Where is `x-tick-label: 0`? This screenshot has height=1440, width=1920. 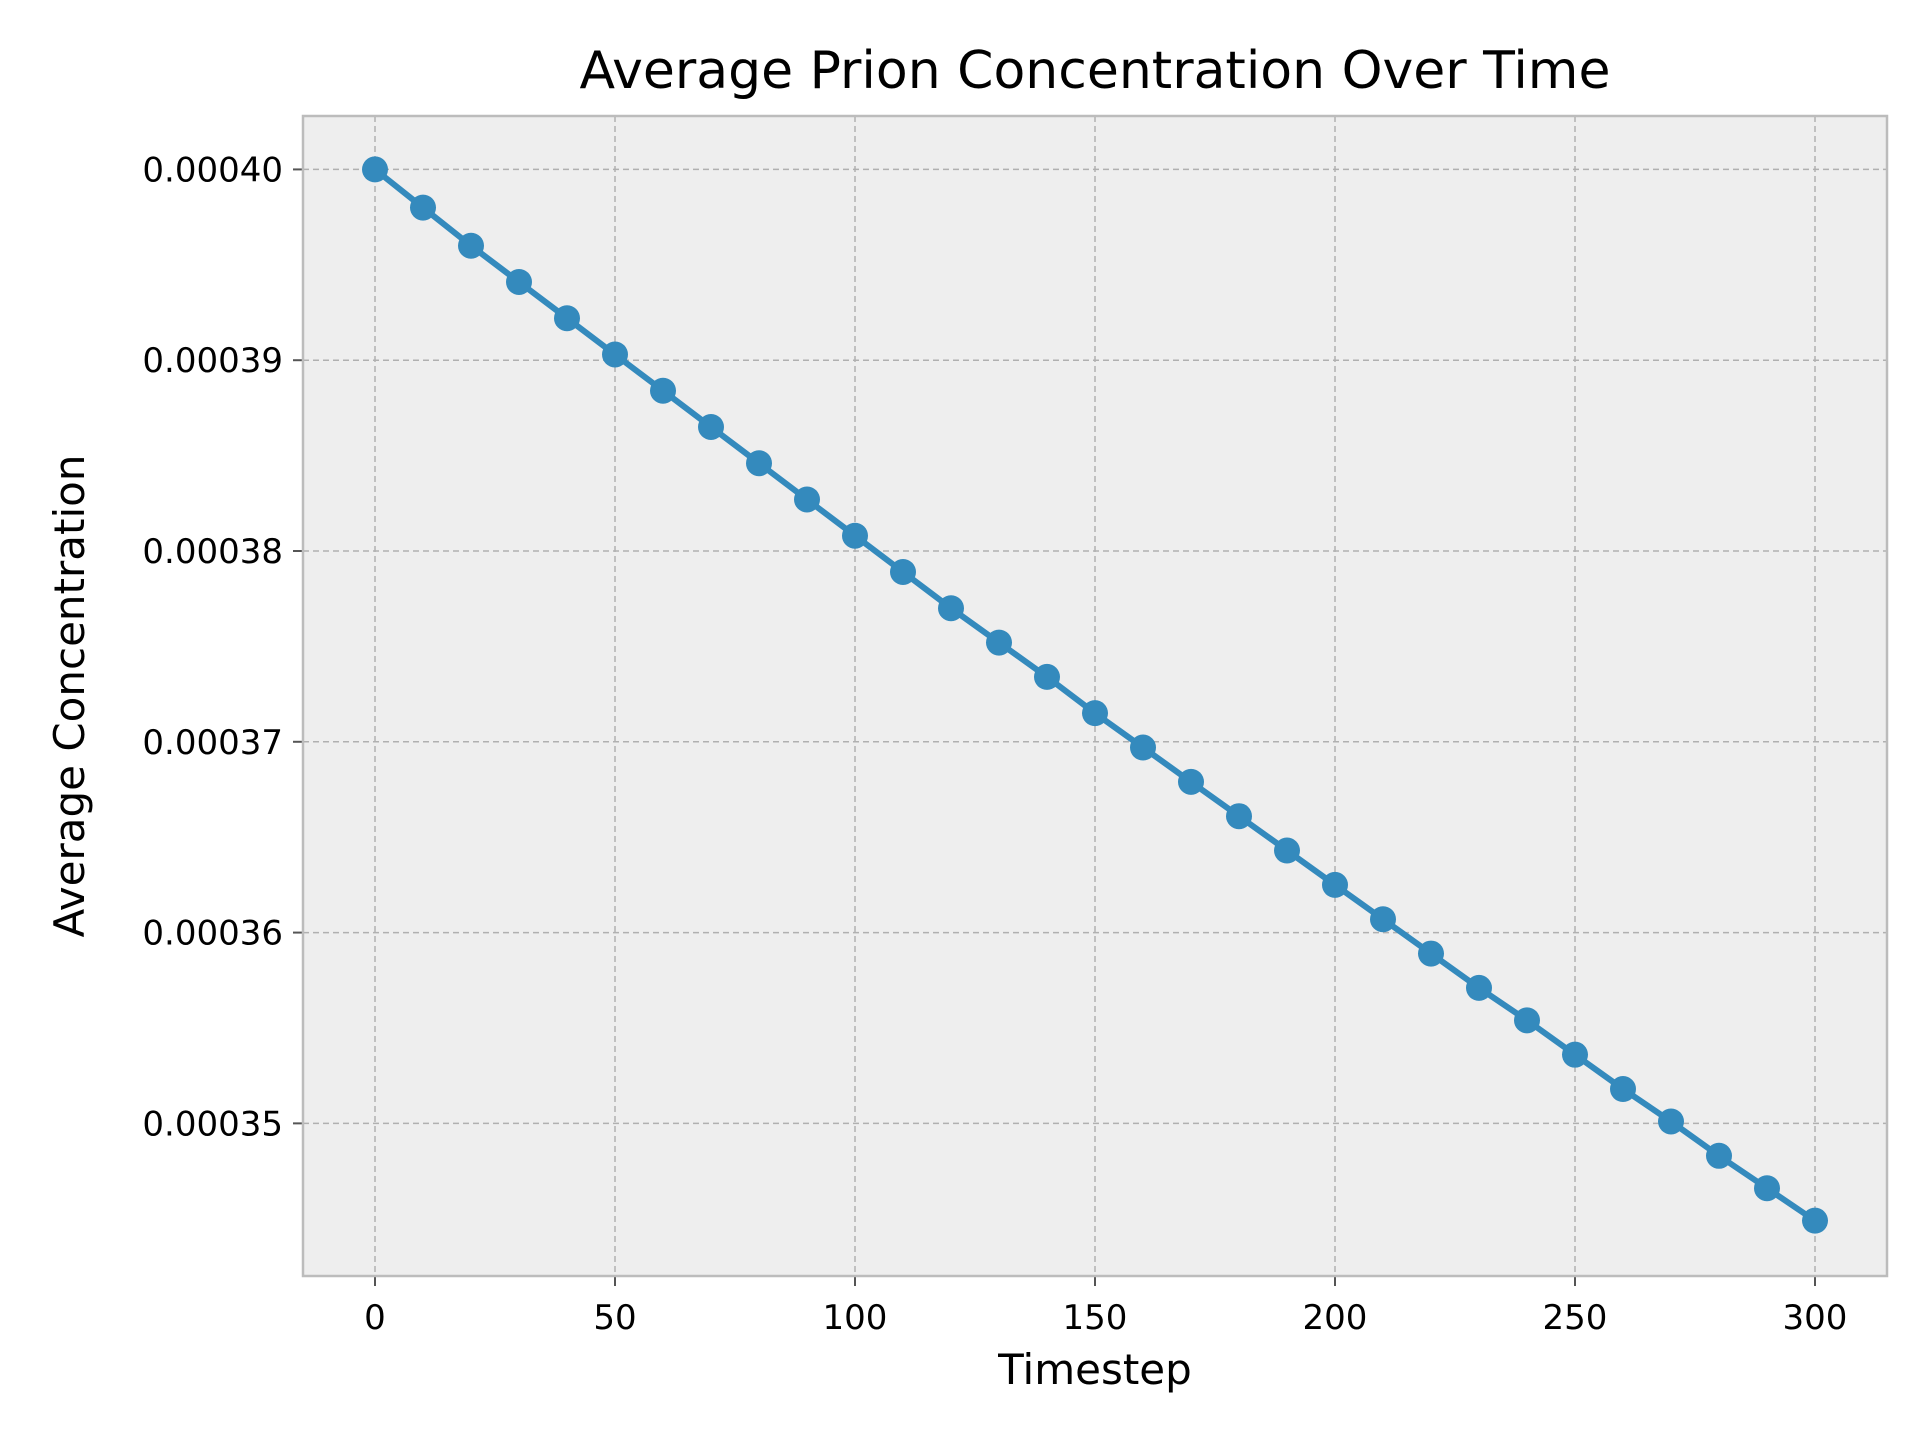
x-tick-label: 0 is located at coordinates (375, 1318).